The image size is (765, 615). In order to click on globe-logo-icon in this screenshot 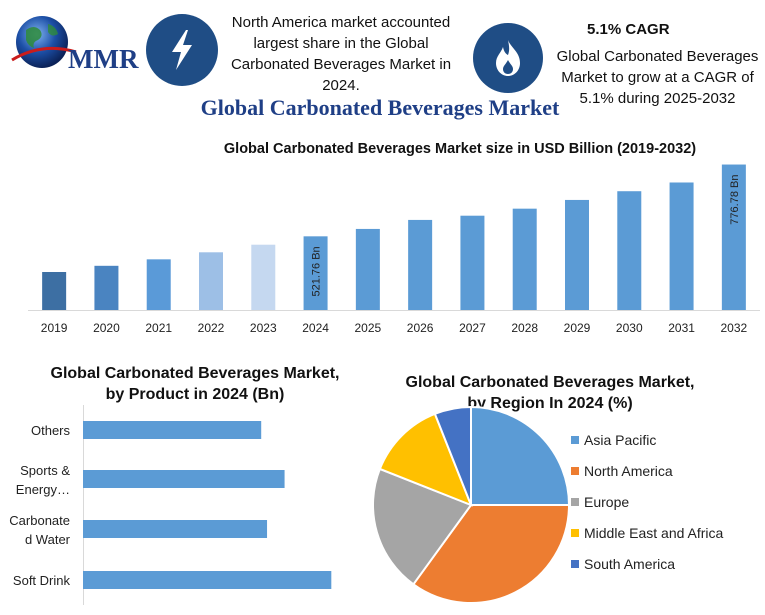, I will do `click(44, 42)`.